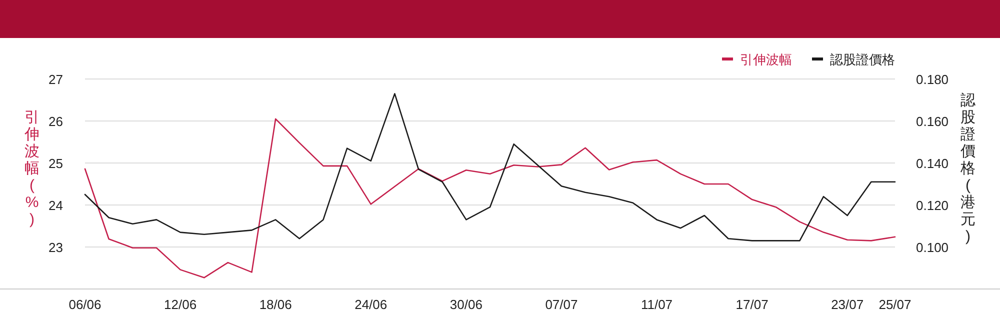  I want to click on y-tick-label: 24, so click(55, 205).